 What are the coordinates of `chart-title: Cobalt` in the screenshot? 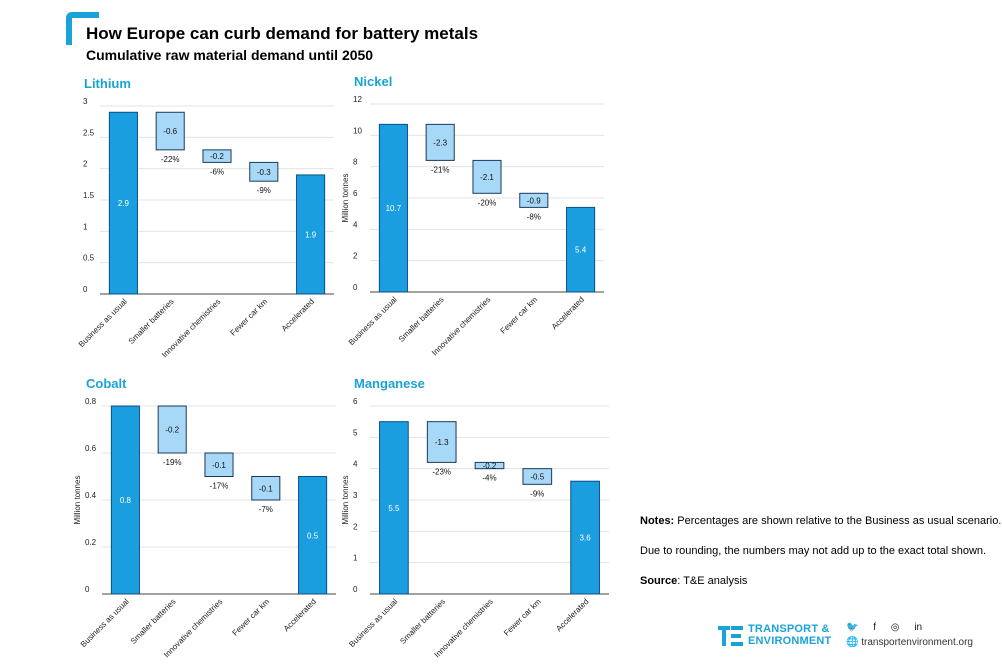 It's located at (106, 383).